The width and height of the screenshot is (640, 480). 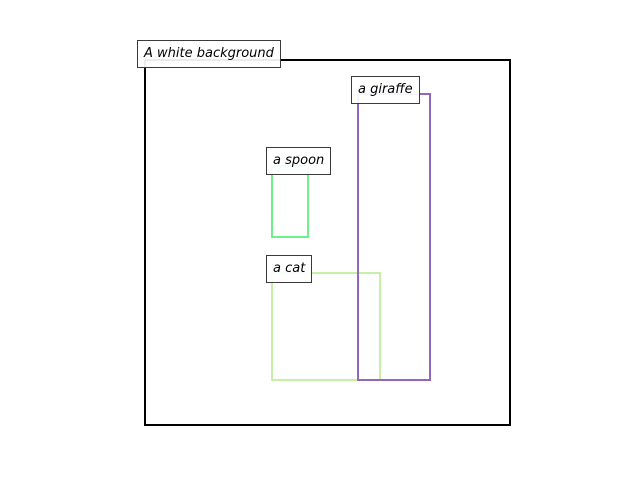 I want to click on cat-box, so click(x=326, y=326).